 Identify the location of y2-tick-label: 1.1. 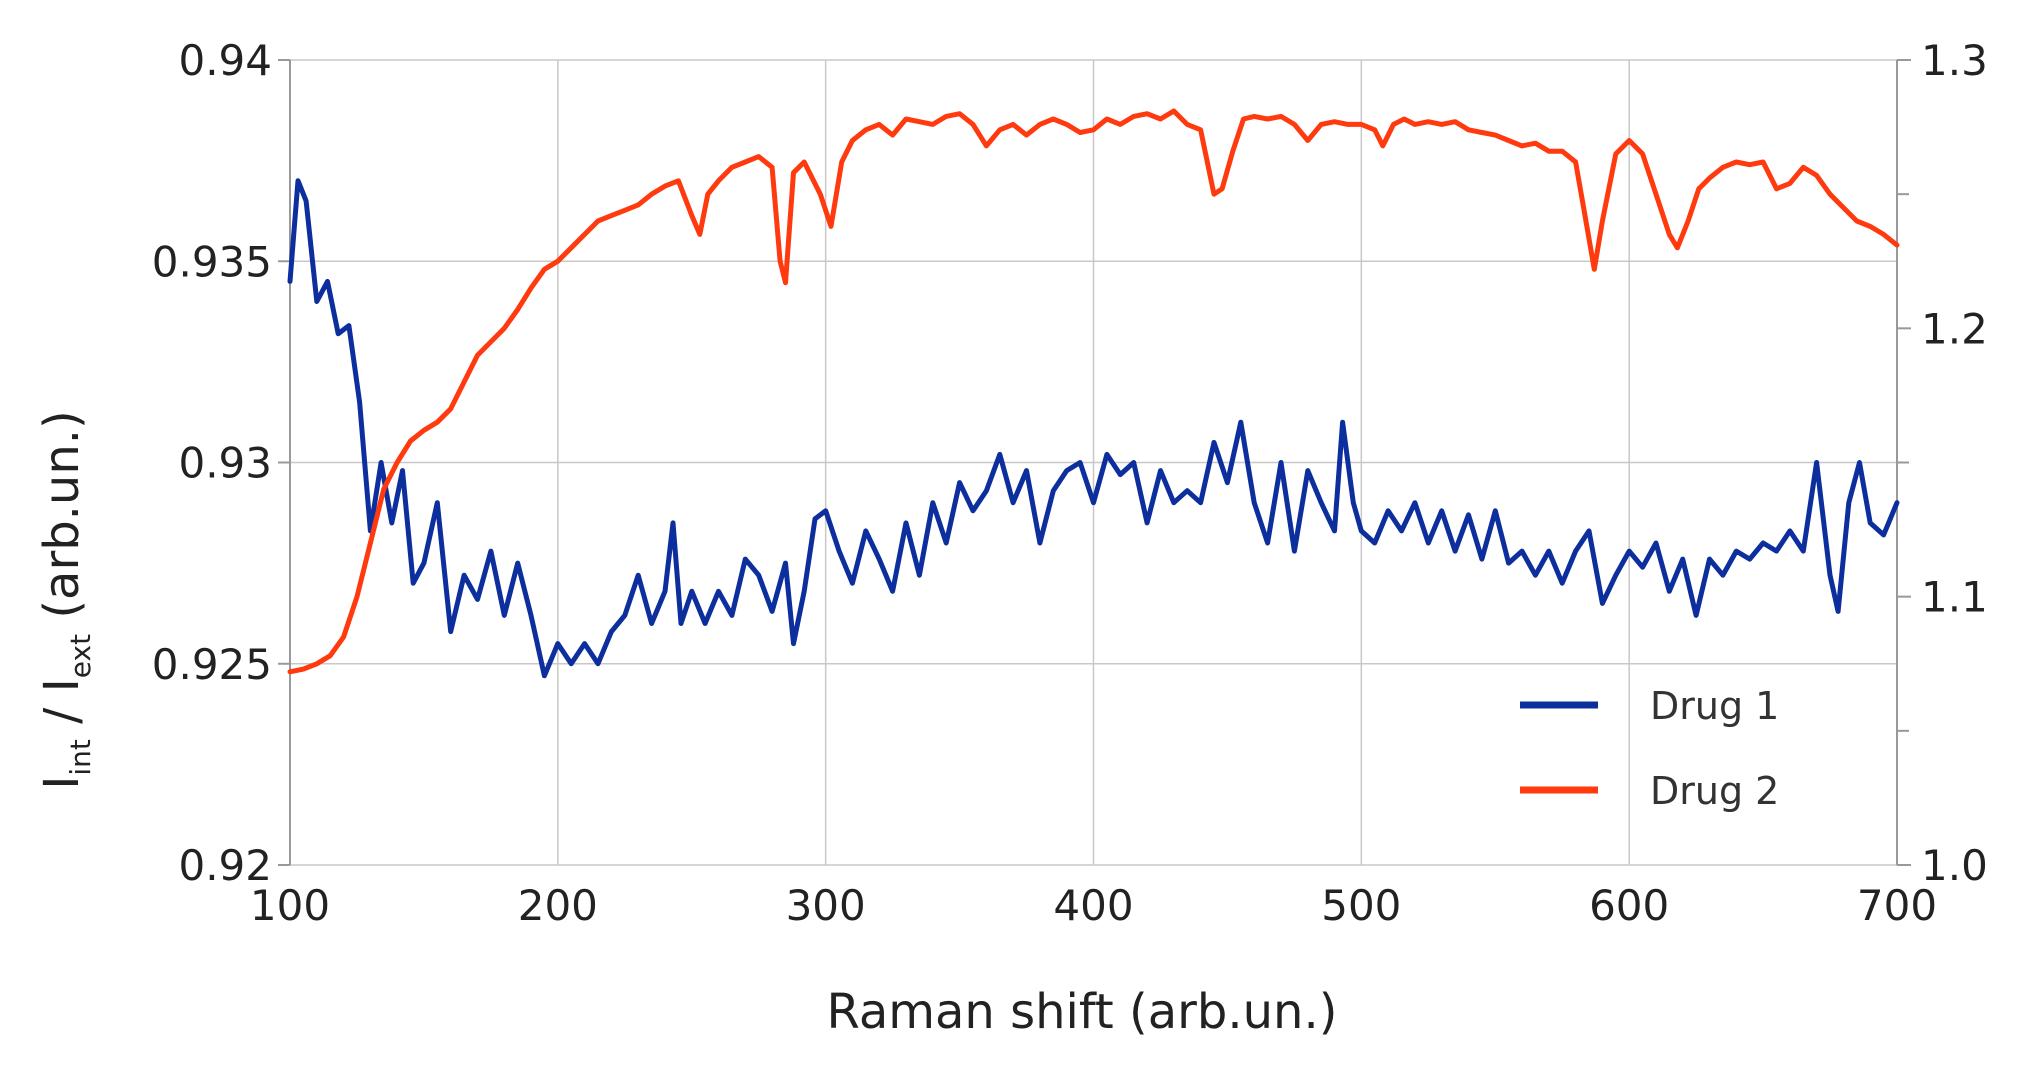
(1954, 597).